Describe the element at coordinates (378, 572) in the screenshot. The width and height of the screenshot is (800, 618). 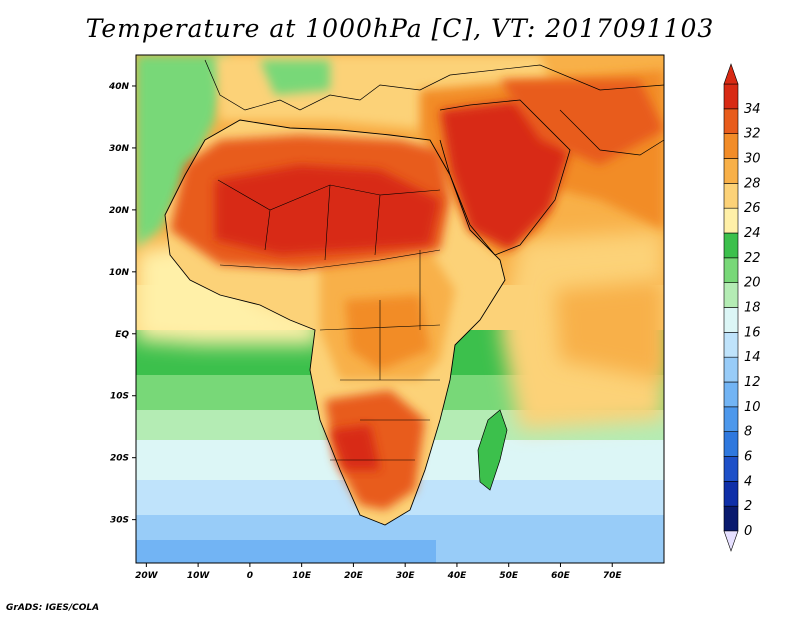
I see `longitude-axis: 20W 10W 0 10E 20E 30E 40E 50E 60E 70E` at that location.